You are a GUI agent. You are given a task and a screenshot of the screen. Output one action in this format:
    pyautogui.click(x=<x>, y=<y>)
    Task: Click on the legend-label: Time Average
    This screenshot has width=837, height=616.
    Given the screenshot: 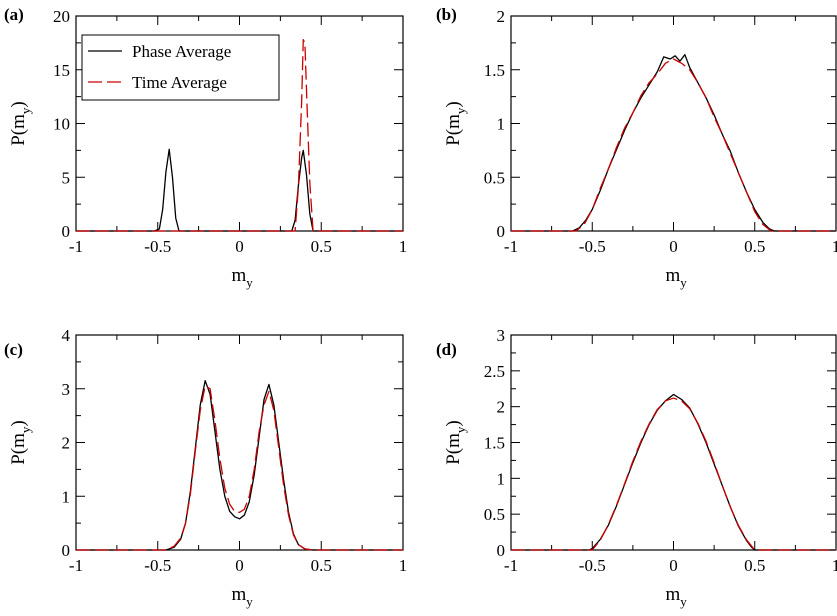 What is the action you would take?
    pyautogui.click(x=179, y=82)
    